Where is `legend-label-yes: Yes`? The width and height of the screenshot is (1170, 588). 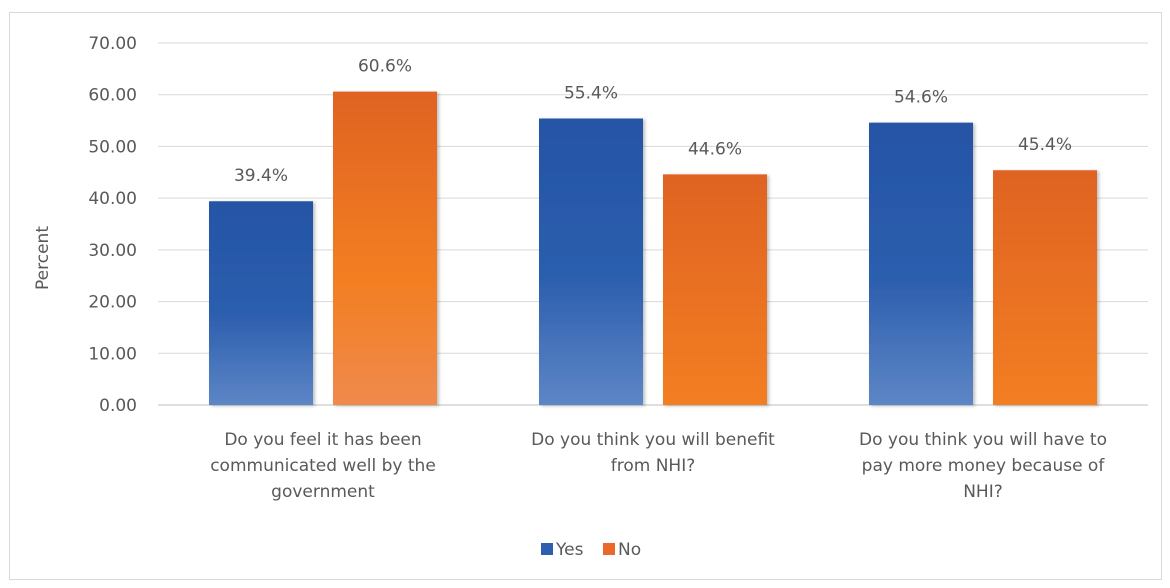
legend-label-yes: Yes is located at coordinates (569, 550).